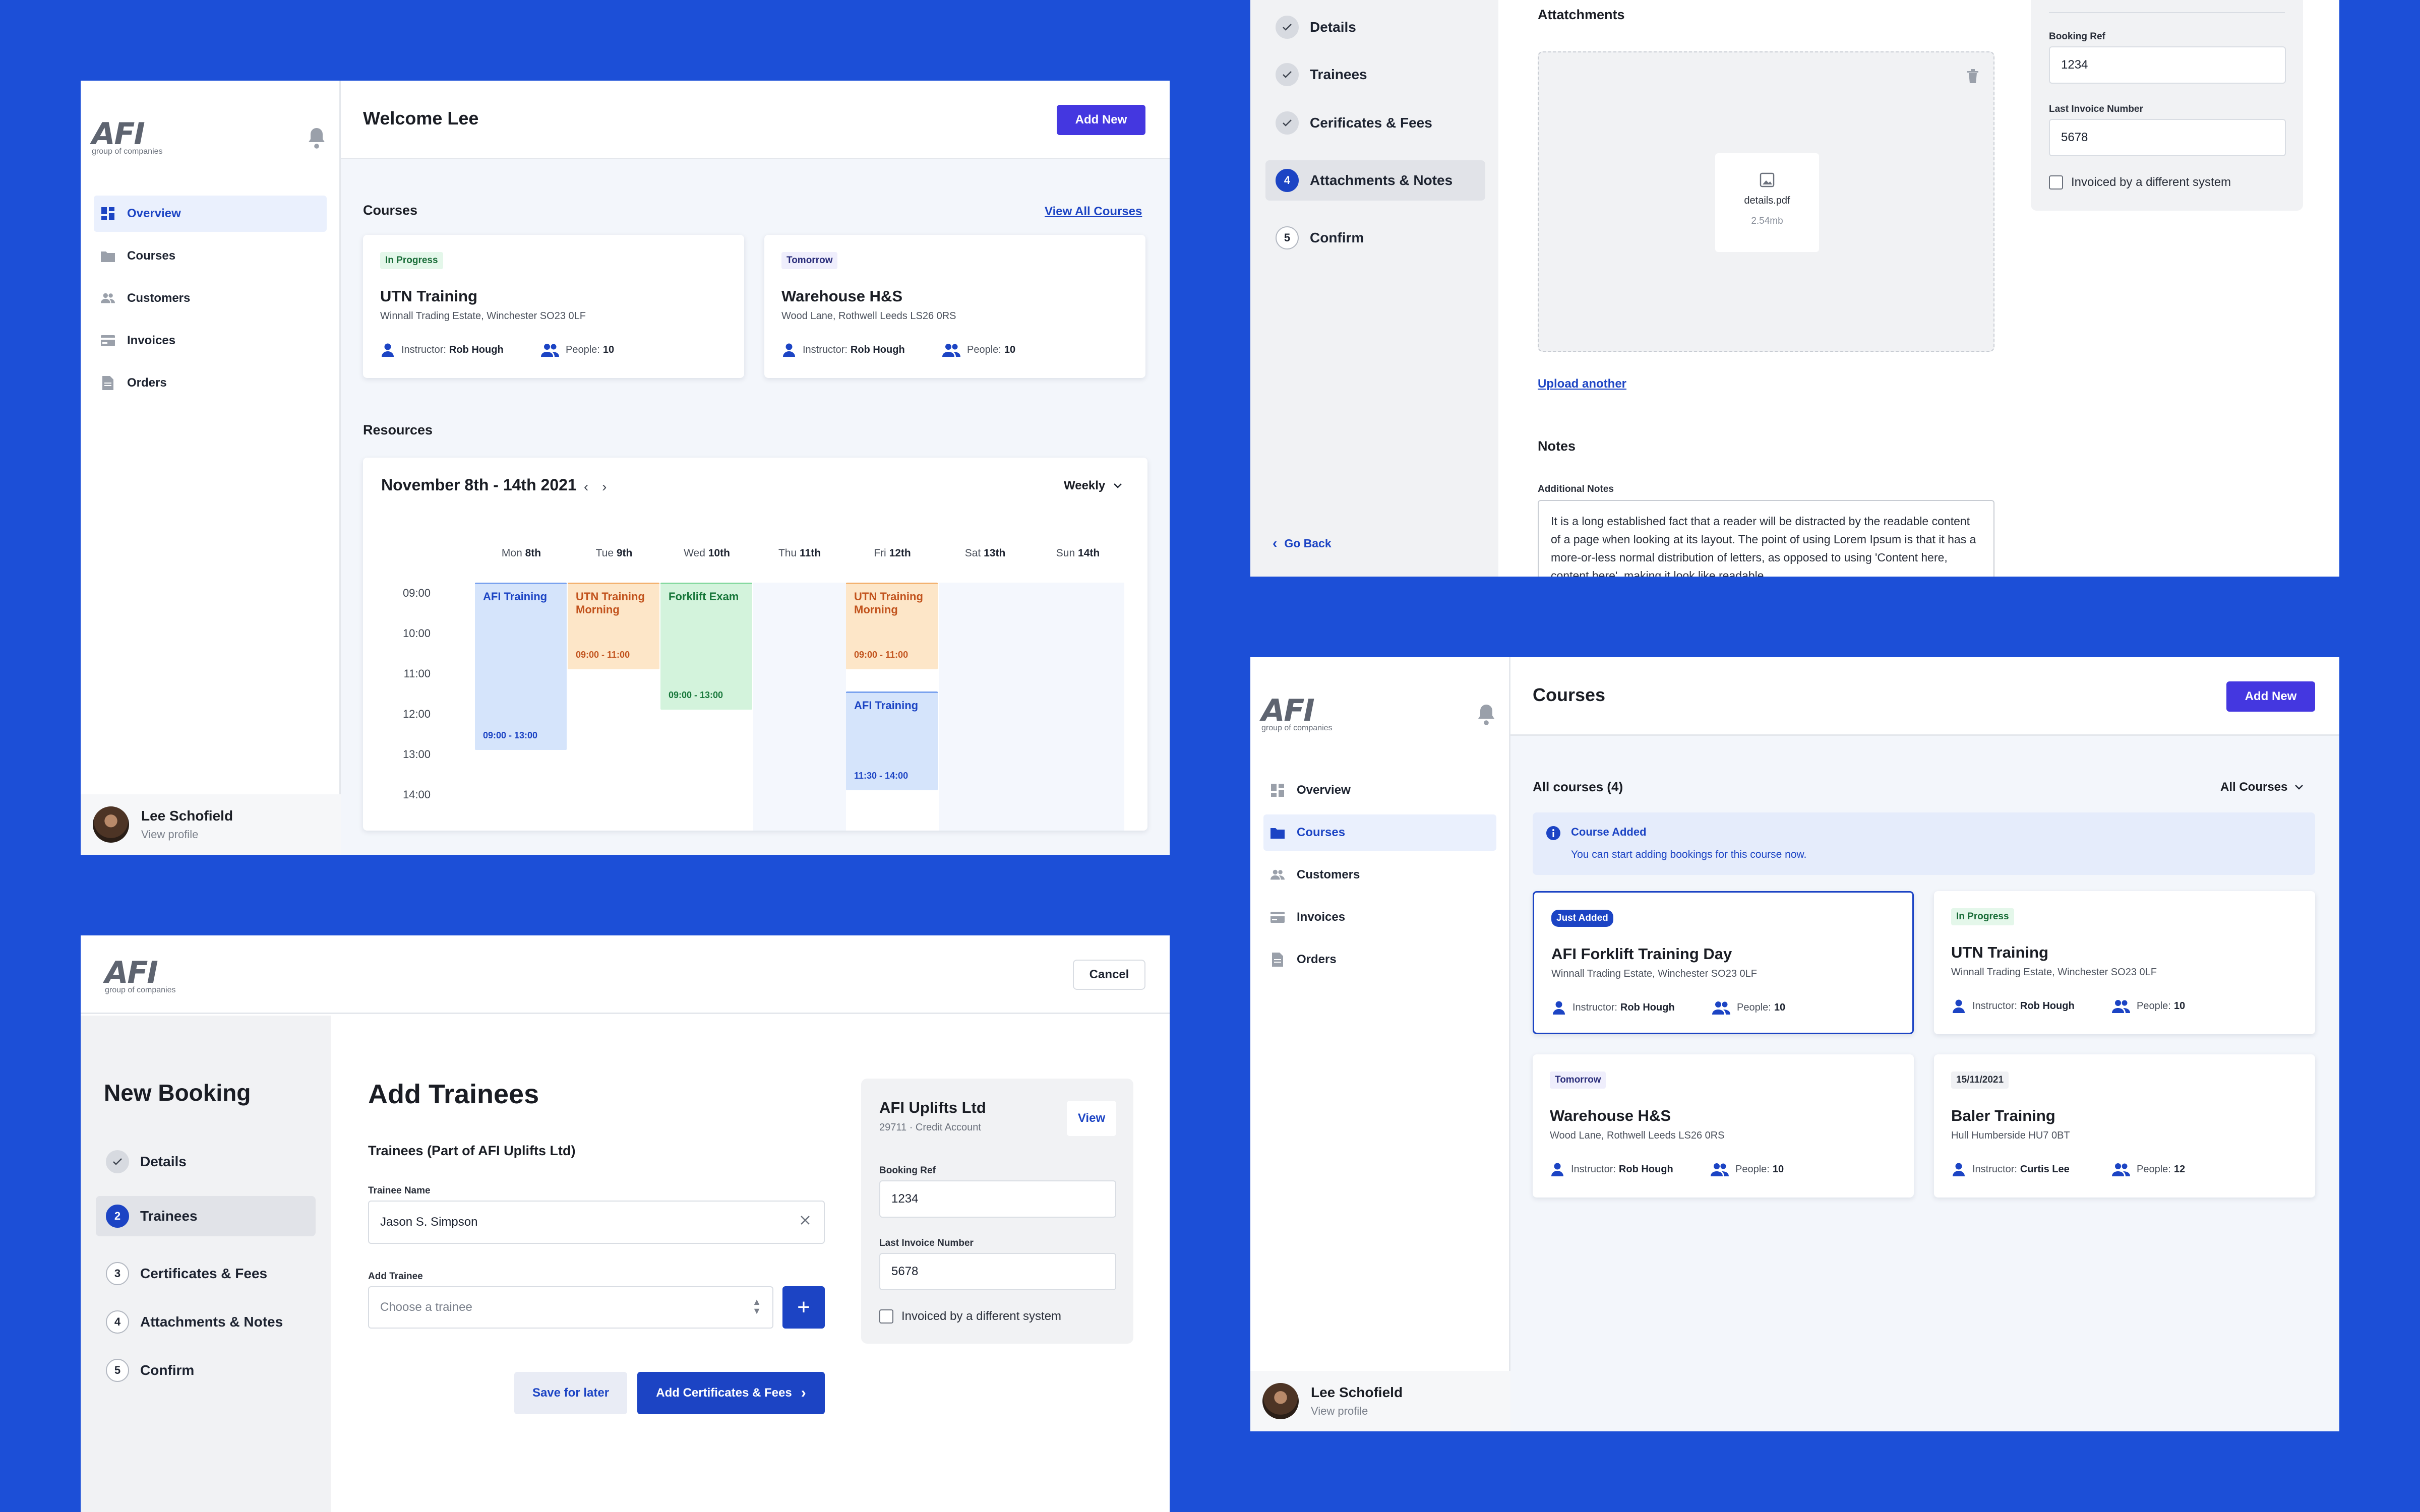 The image size is (2420, 1512). What do you see at coordinates (1611, 1169) in the screenshot?
I see `instructor-info: Instructor: Rob Hough` at bounding box center [1611, 1169].